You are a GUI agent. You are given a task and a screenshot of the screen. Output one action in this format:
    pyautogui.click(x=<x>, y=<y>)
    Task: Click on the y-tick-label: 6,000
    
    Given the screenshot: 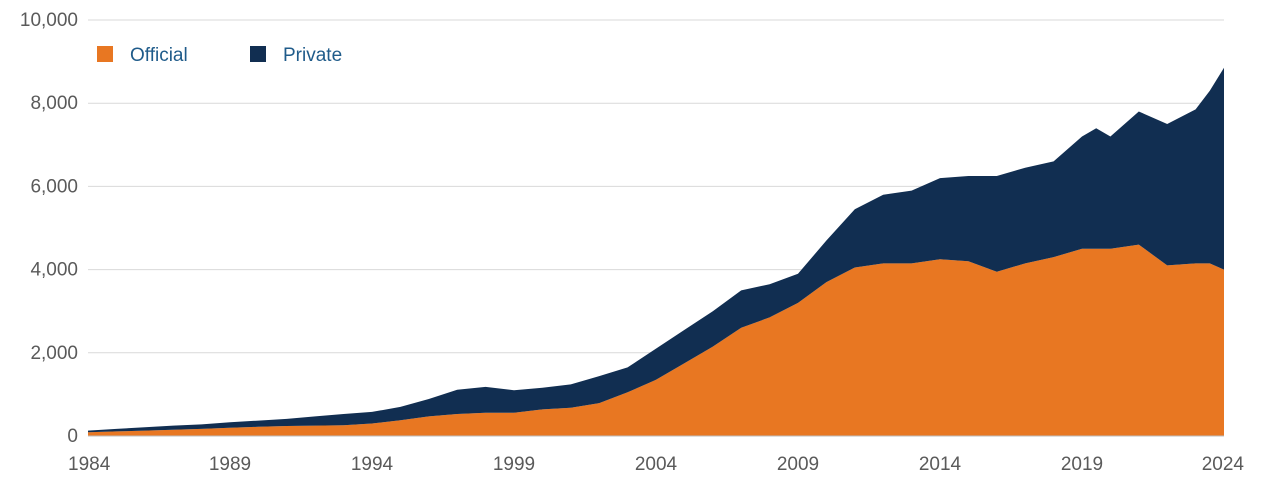 What is the action you would take?
    pyautogui.click(x=54, y=186)
    